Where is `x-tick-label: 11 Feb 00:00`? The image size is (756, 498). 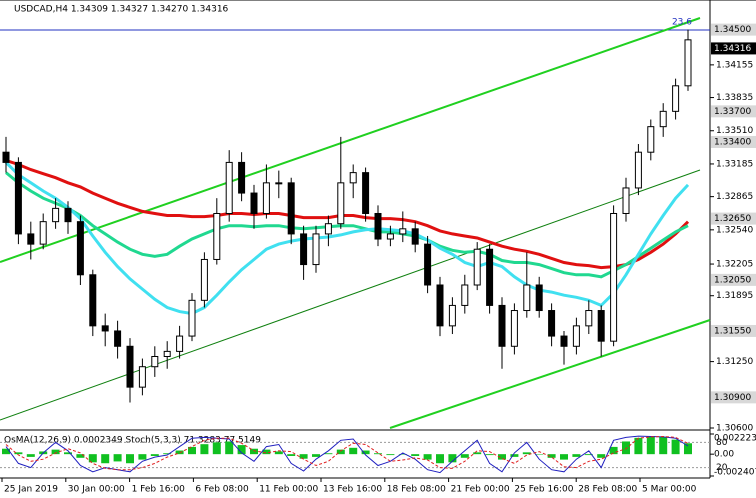
x-tick-label: 11 Feb 00:00 is located at coordinates (288, 490).